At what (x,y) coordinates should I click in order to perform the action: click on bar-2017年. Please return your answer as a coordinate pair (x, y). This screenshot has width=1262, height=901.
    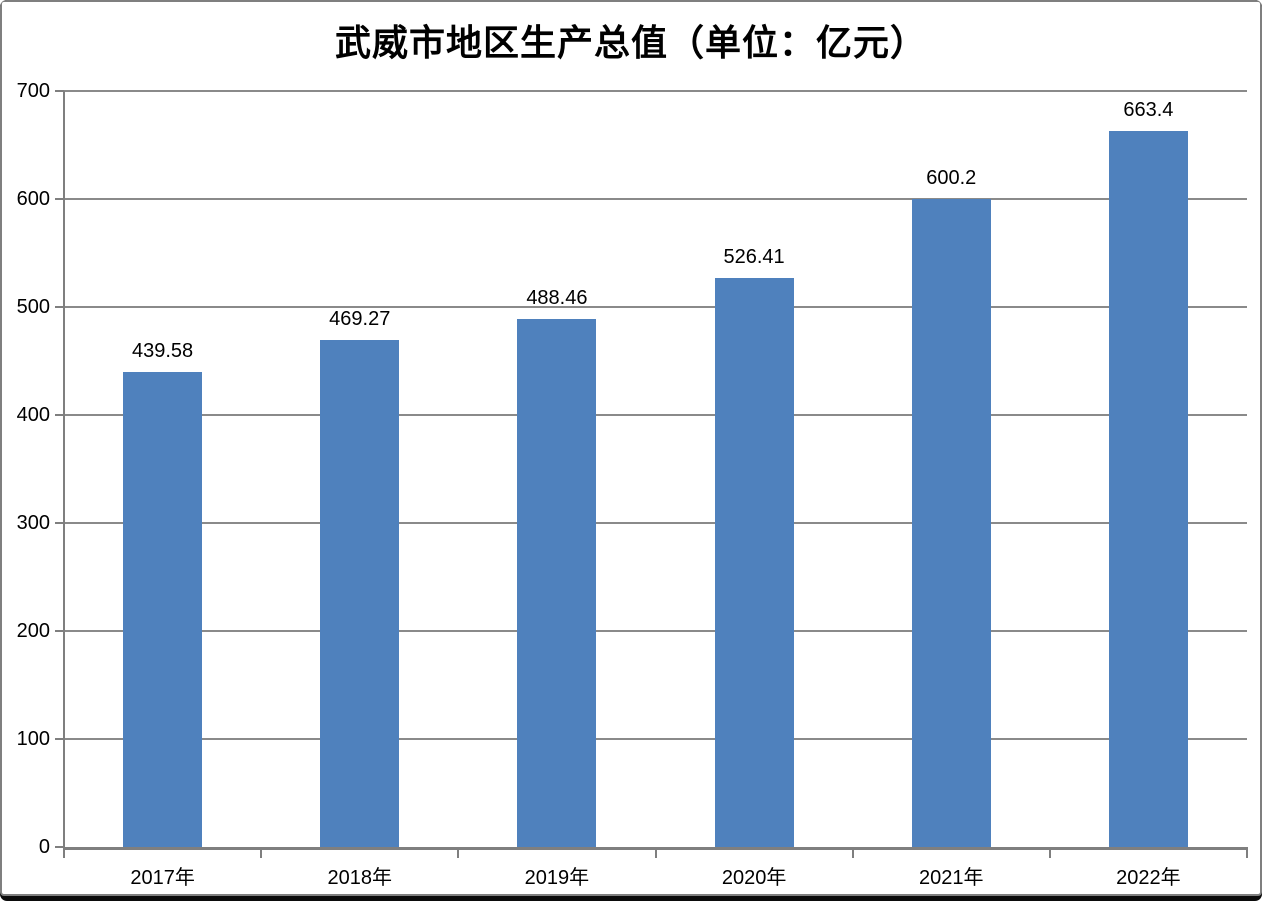
    Looking at the image, I should click on (163, 609).